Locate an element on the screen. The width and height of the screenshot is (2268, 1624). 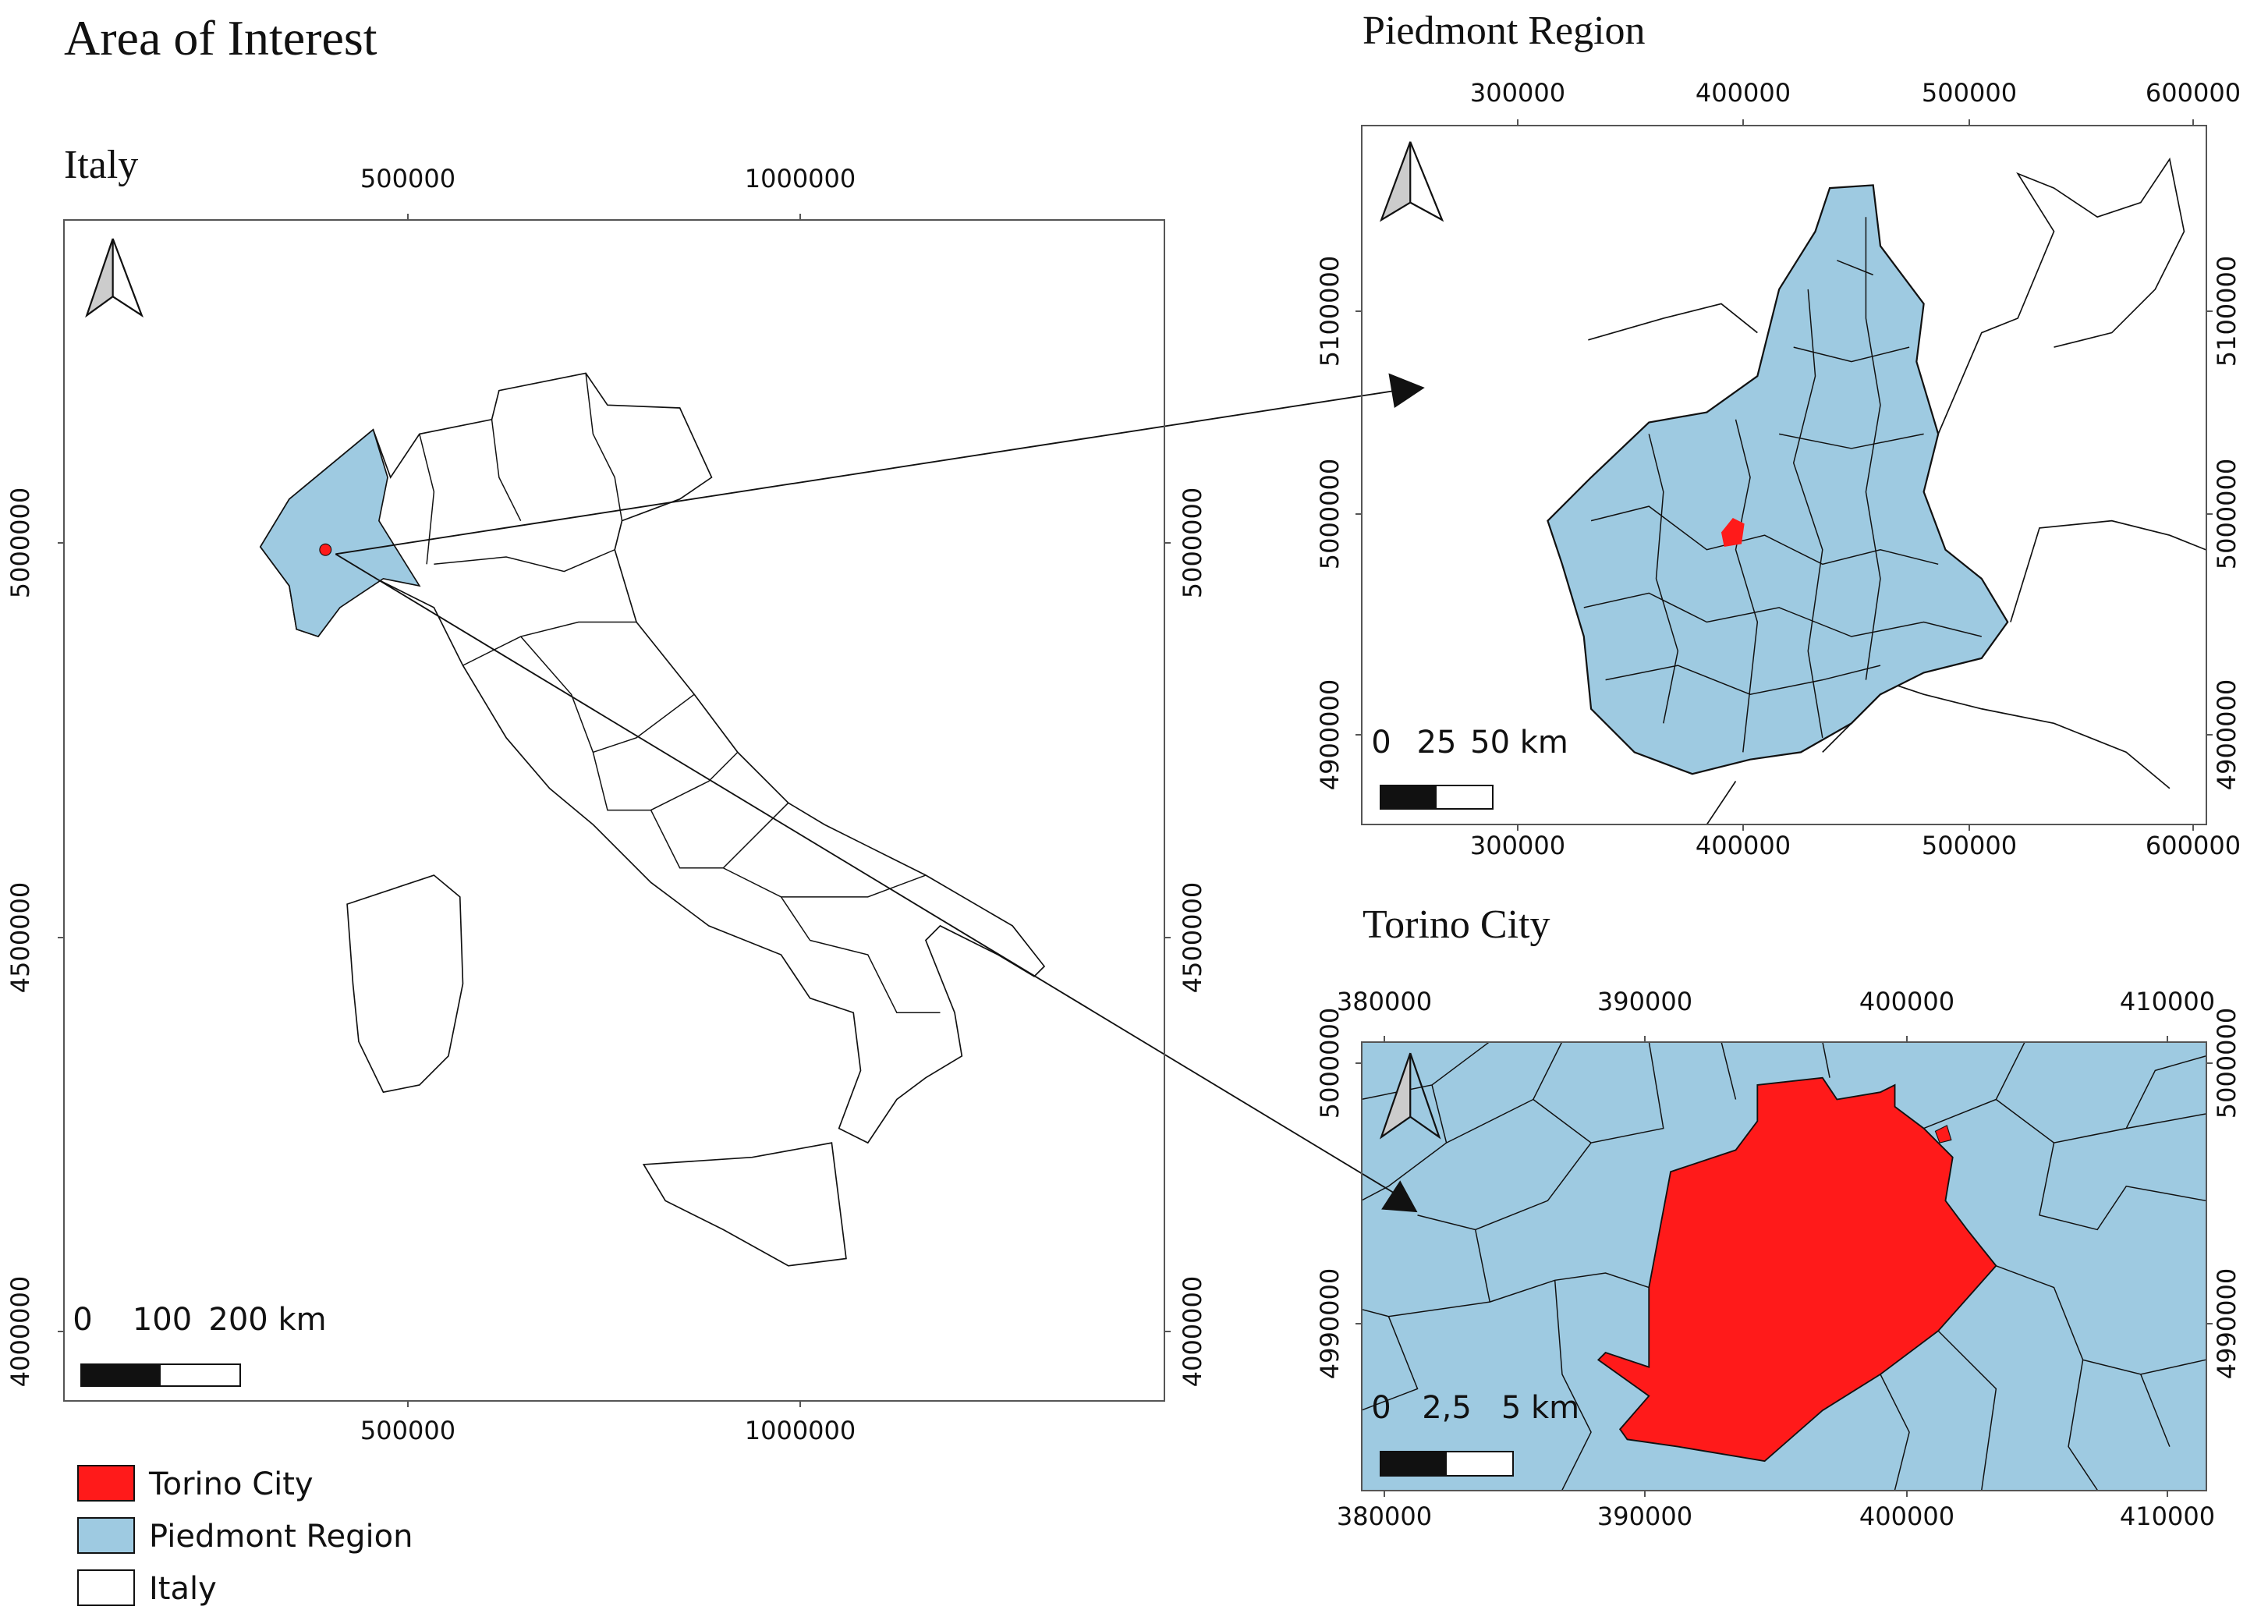
torino-map is located at coordinates (1783, 1266).